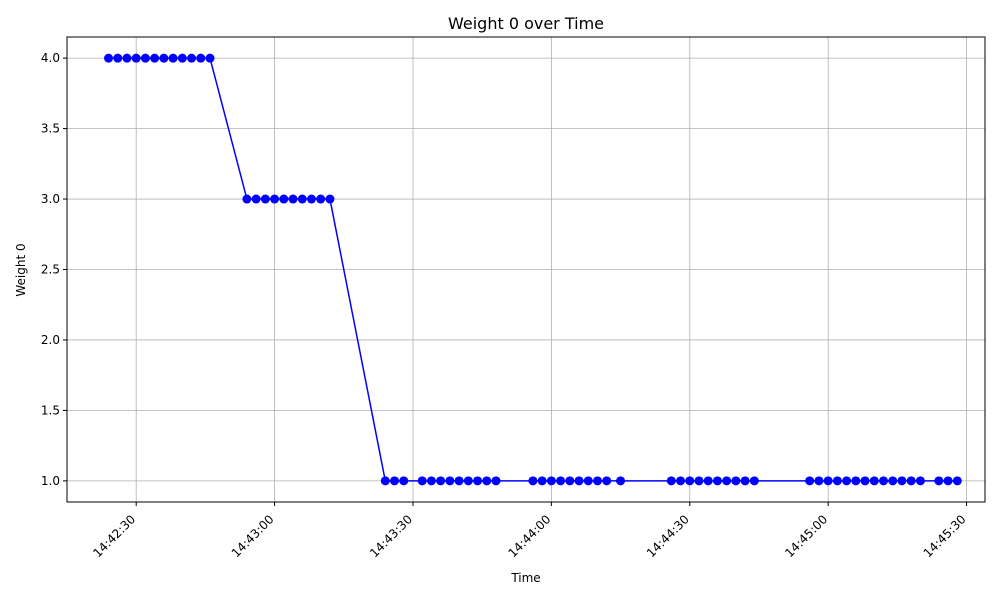 The height and width of the screenshot is (600, 1000). What do you see at coordinates (50, 410) in the screenshot?
I see `y-tick-label: 1.5` at bounding box center [50, 410].